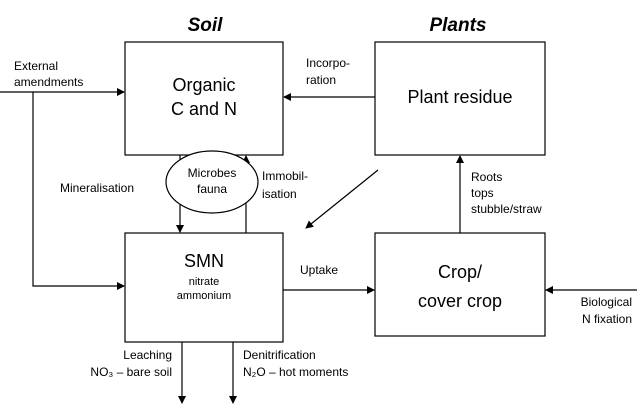 The image size is (637, 409). Describe the element at coordinates (319, 270) in the screenshot. I see `uptake-label: Uptake` at that location.